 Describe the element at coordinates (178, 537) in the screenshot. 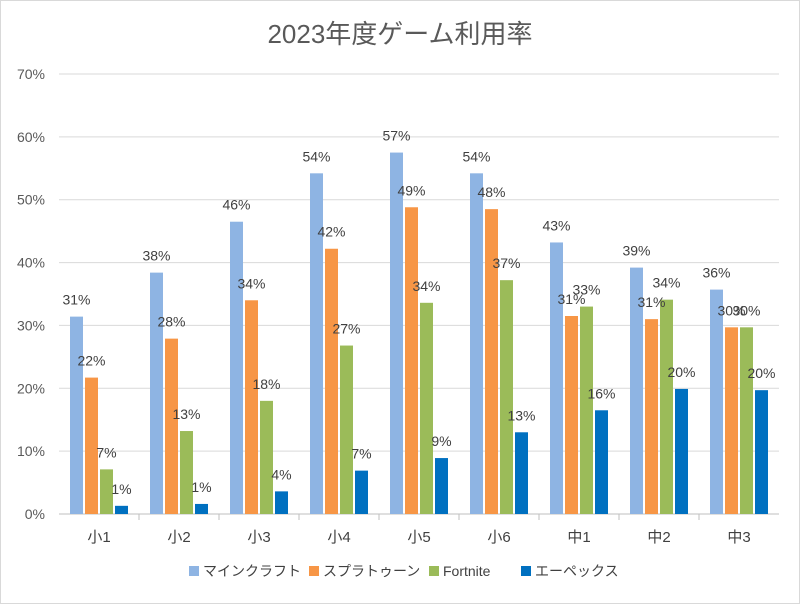

I see `x-tick-label: 小2` at that location.